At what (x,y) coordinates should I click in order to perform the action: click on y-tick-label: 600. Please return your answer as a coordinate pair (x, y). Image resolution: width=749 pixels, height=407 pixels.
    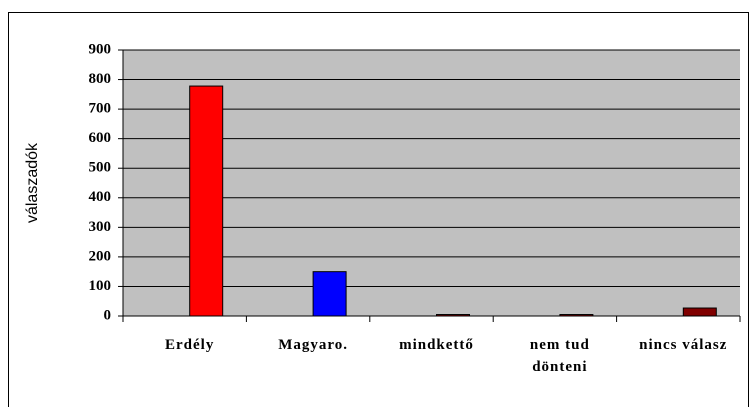
    Looking at the image, I should click on (100, 138).